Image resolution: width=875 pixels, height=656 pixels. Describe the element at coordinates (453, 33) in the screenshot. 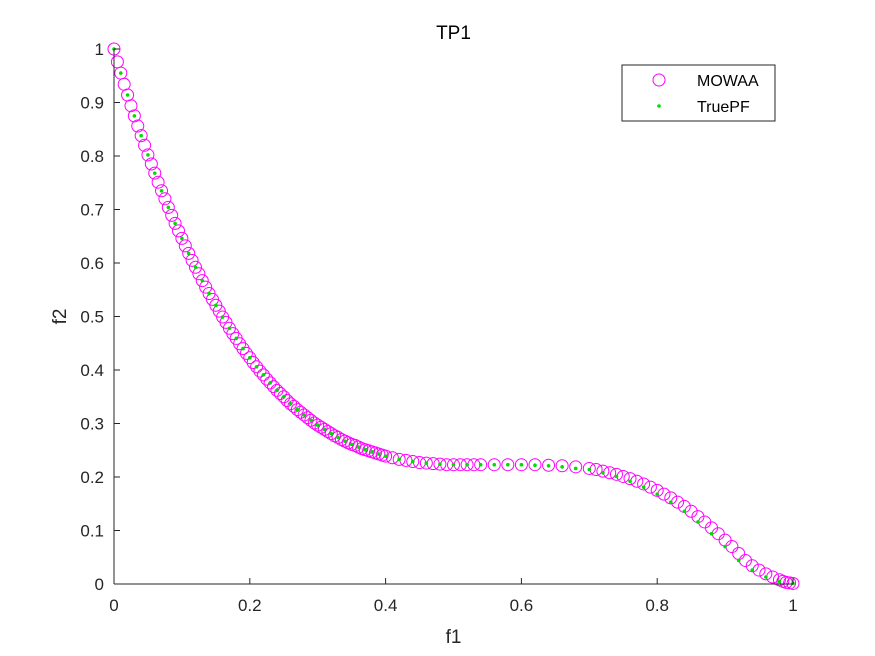

I see `chart-title: TP1` at that location.